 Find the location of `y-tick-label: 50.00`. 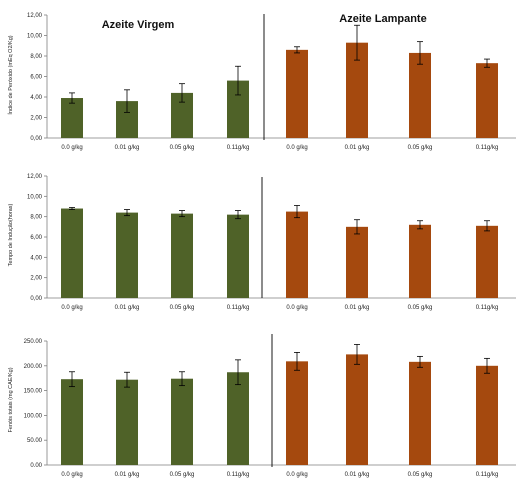

y-tick-label: 50.00 is located at coordinates (35, 441).